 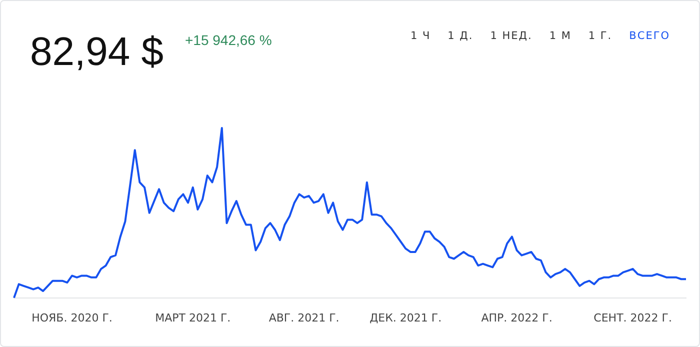 What do you see at coordinates (516, 317) in the screenshot?
I see `x-tick-label: АПР. 2022 Г.` at bounding box center [516, 317].